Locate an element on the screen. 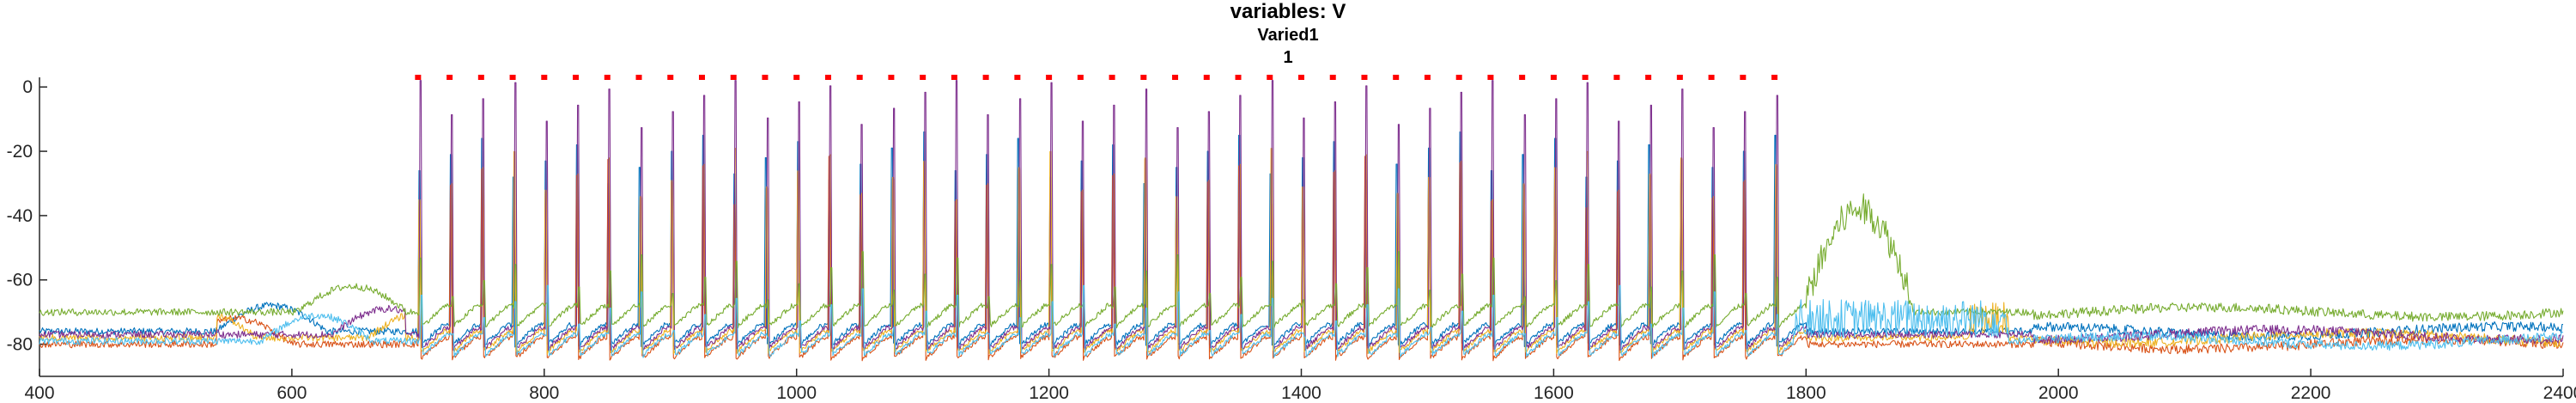 The width and height of the screenshot is (2576, 403). x-tick-label: 1000 is located at coordinates (797, 393).